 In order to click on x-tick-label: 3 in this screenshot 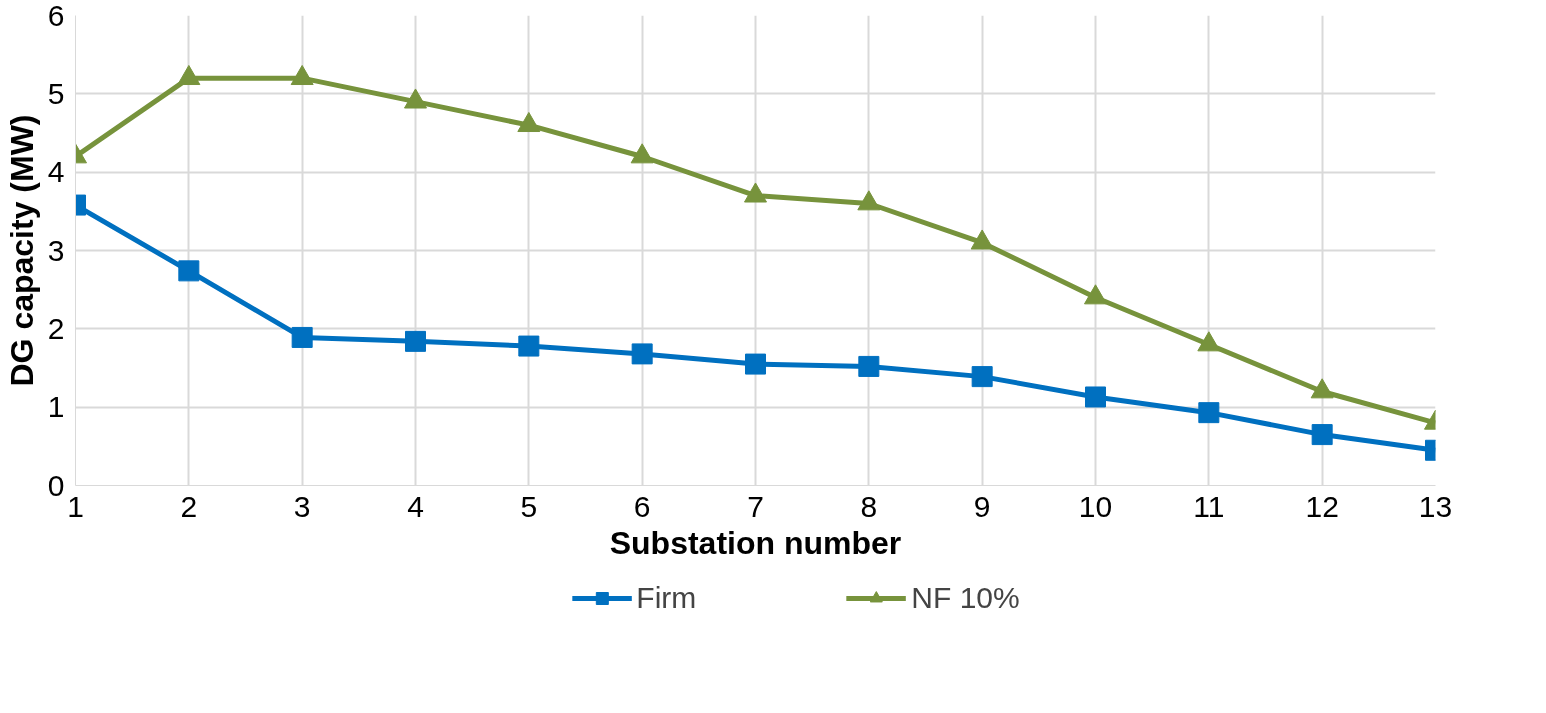, I will do `click(302, 506)`.